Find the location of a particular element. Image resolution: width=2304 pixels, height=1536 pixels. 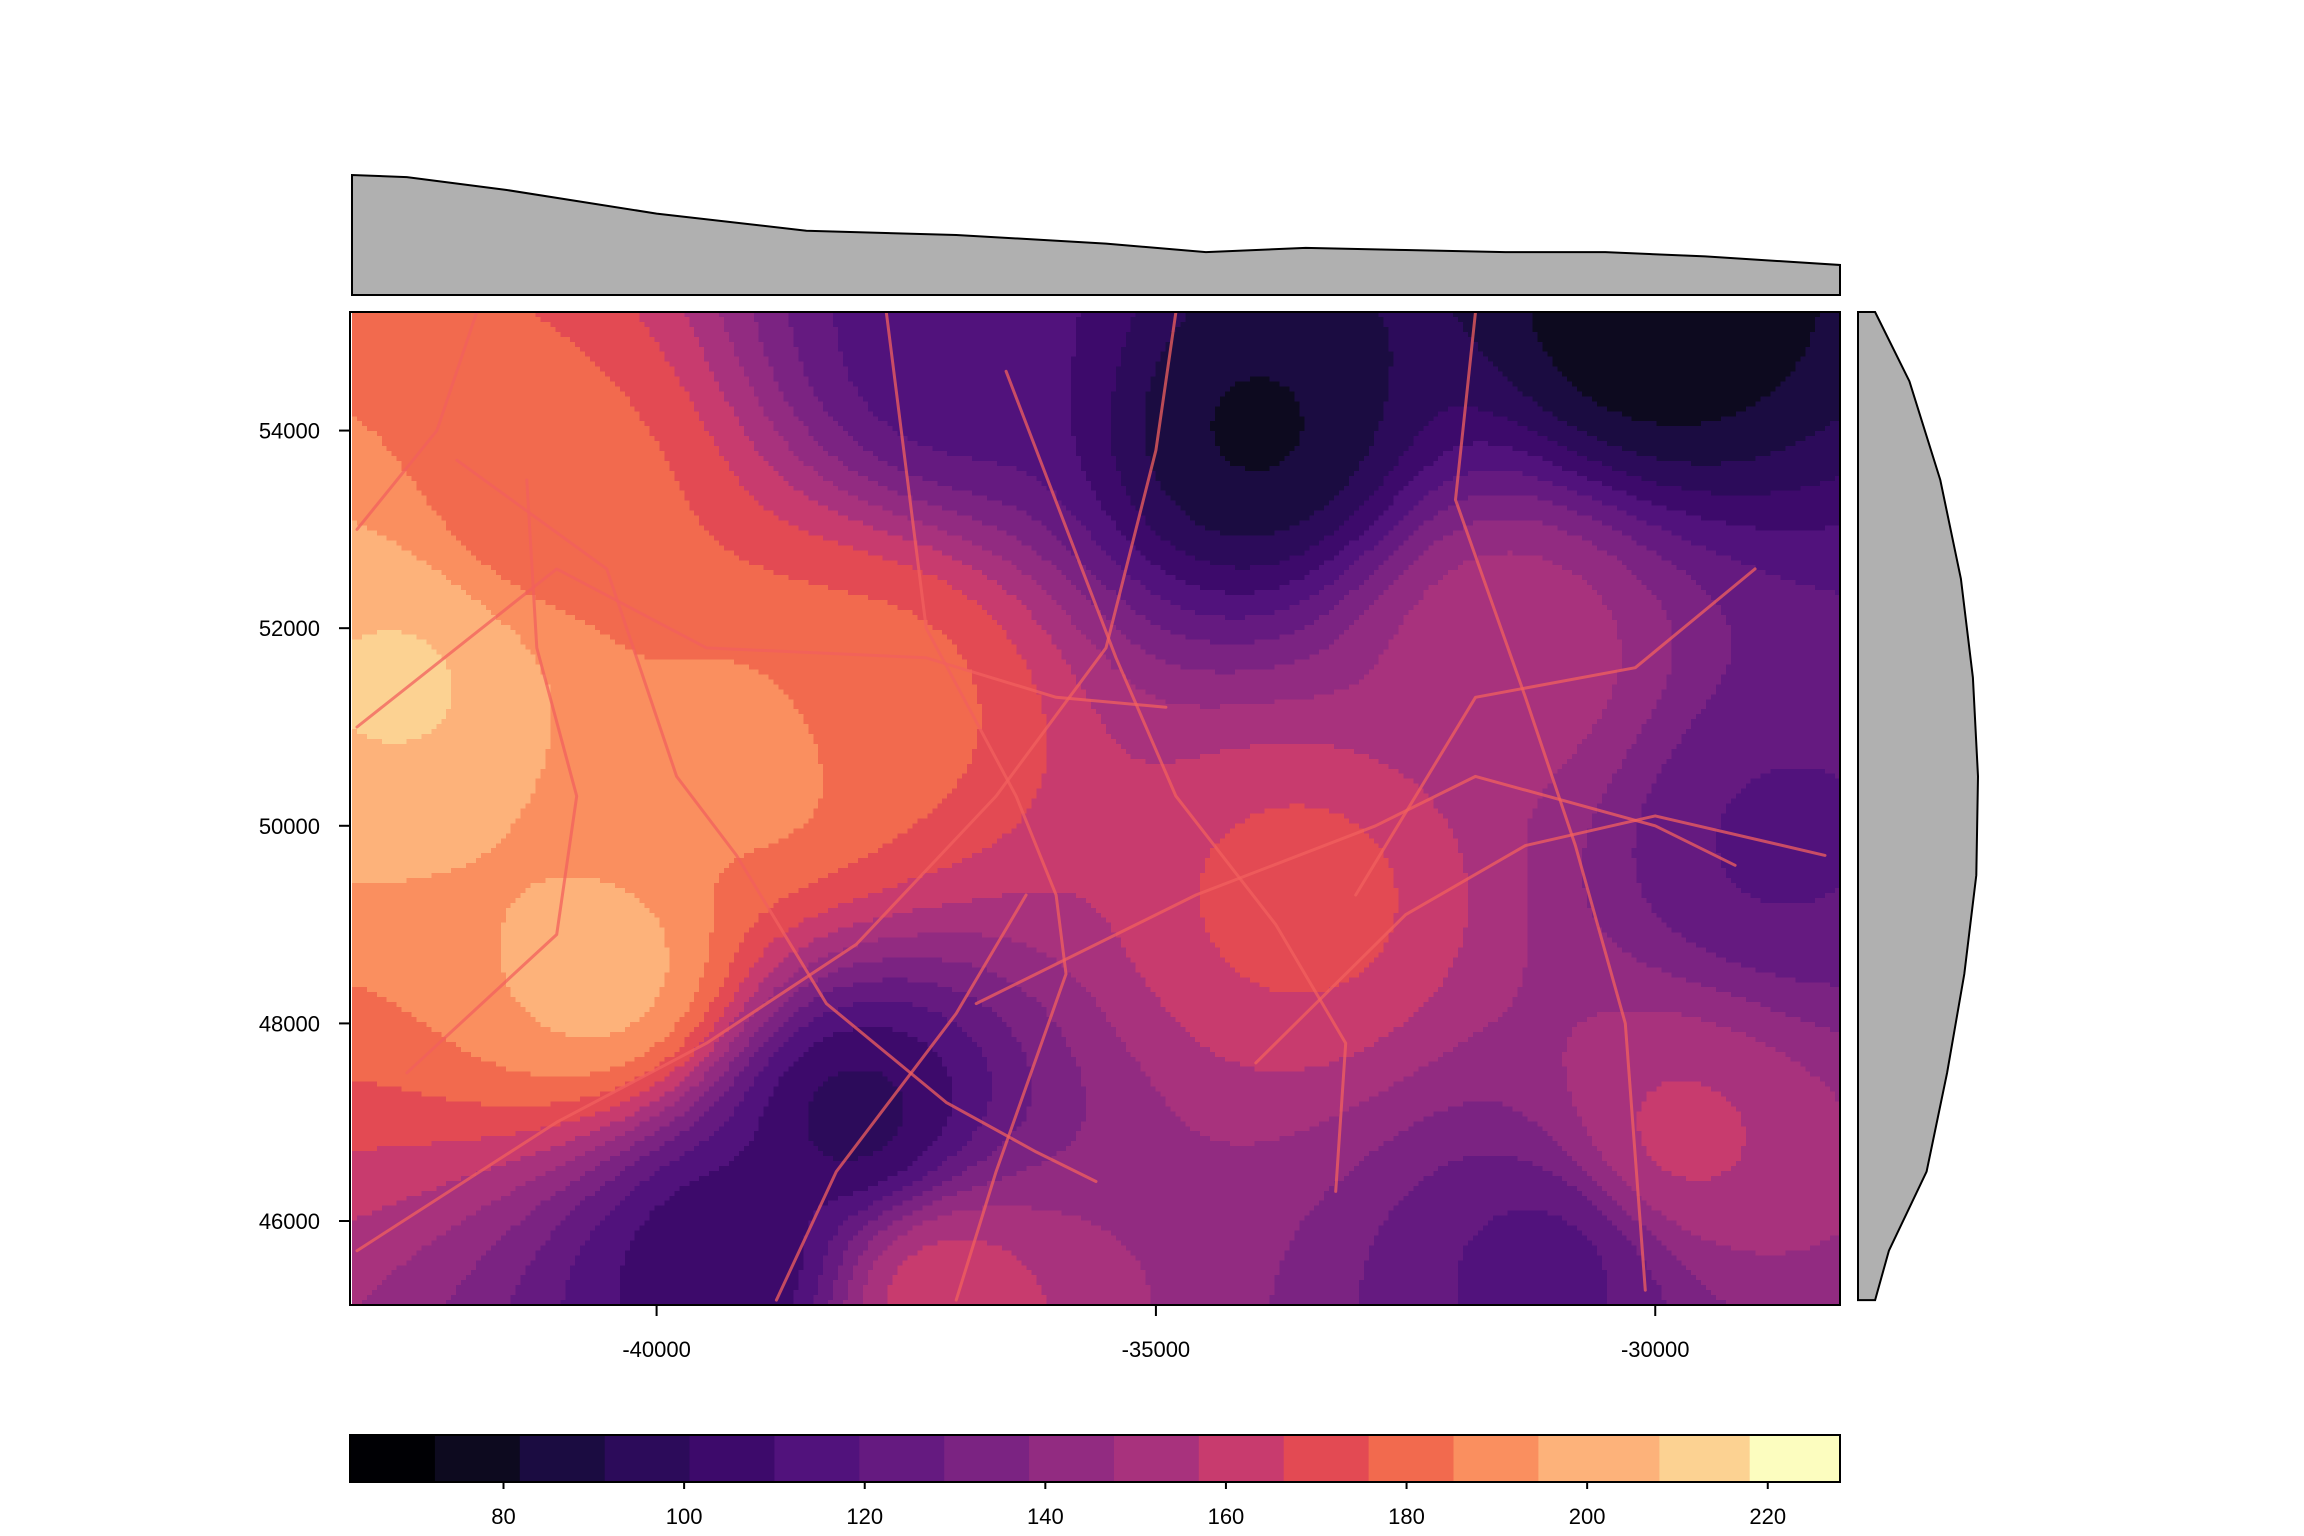

colorbar: 80 100 120 140 160 180 200 220 is located at coordinates (1095, 1481).